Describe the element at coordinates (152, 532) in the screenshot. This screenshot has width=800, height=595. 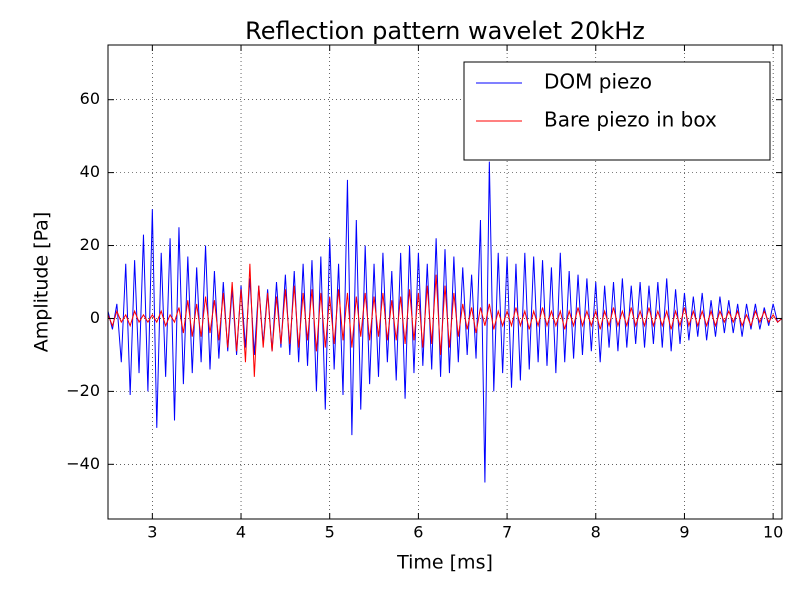
I see `x-tick-label: 3` at that location.